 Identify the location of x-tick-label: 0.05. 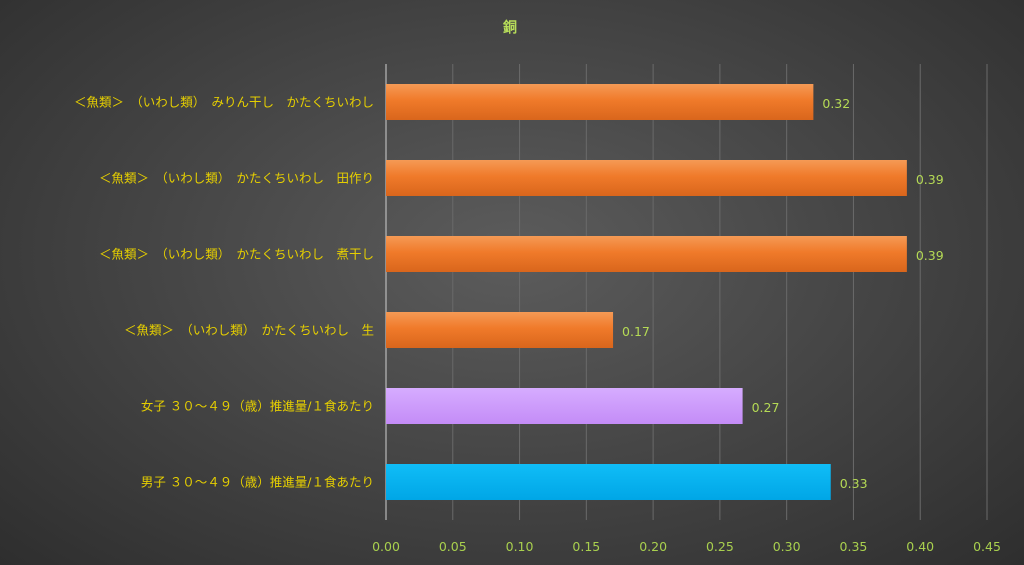
(453, 546).